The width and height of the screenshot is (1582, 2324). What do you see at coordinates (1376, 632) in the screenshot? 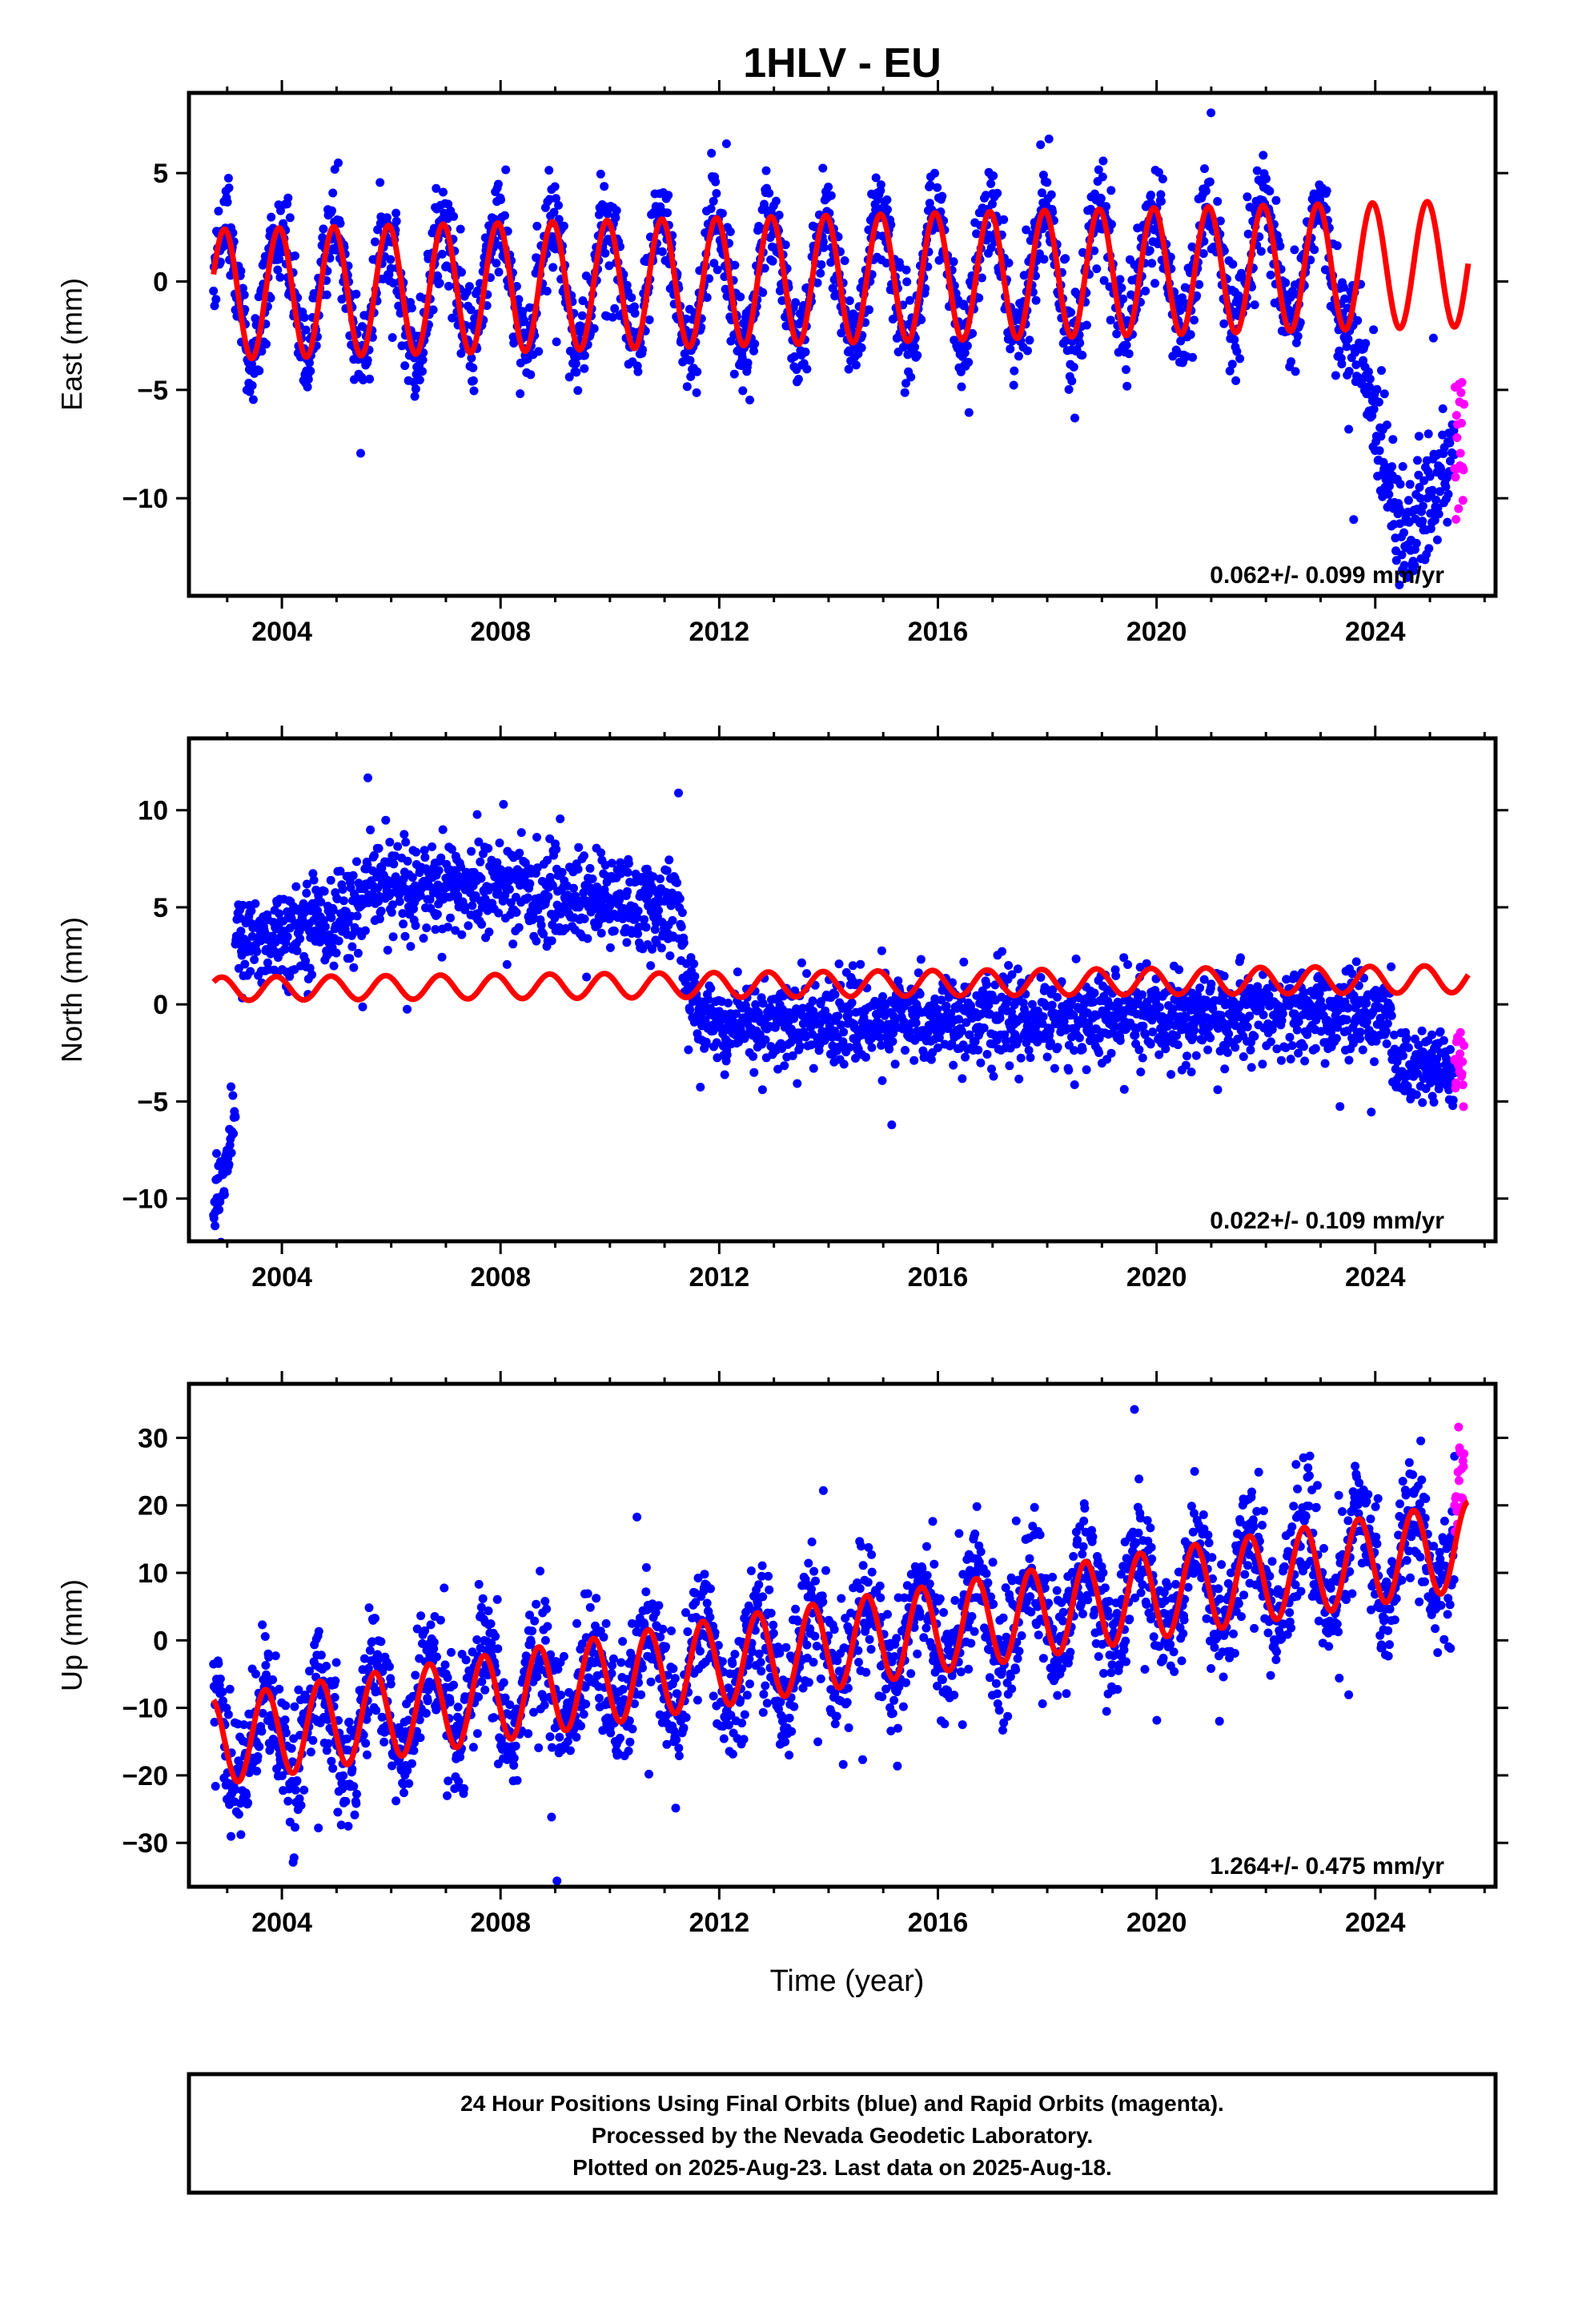
I see `east-x-tick-label: 2024` at bounding box center [1376, 632].